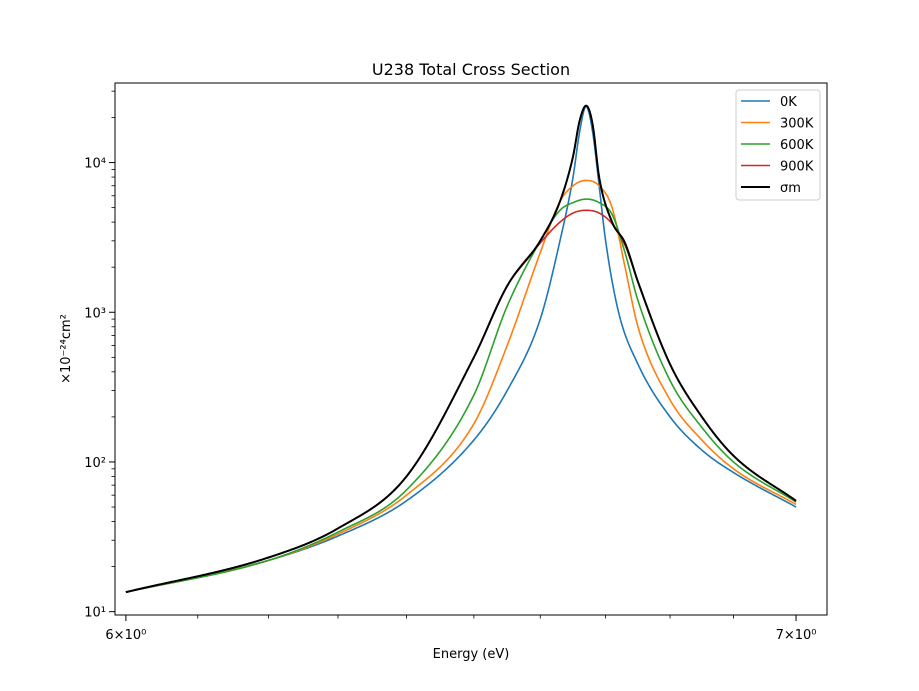  What do you see at coordinates (788, 102) in the screenshot?
I see `legend-label-1: 0K` at bounding box center [788, 102].